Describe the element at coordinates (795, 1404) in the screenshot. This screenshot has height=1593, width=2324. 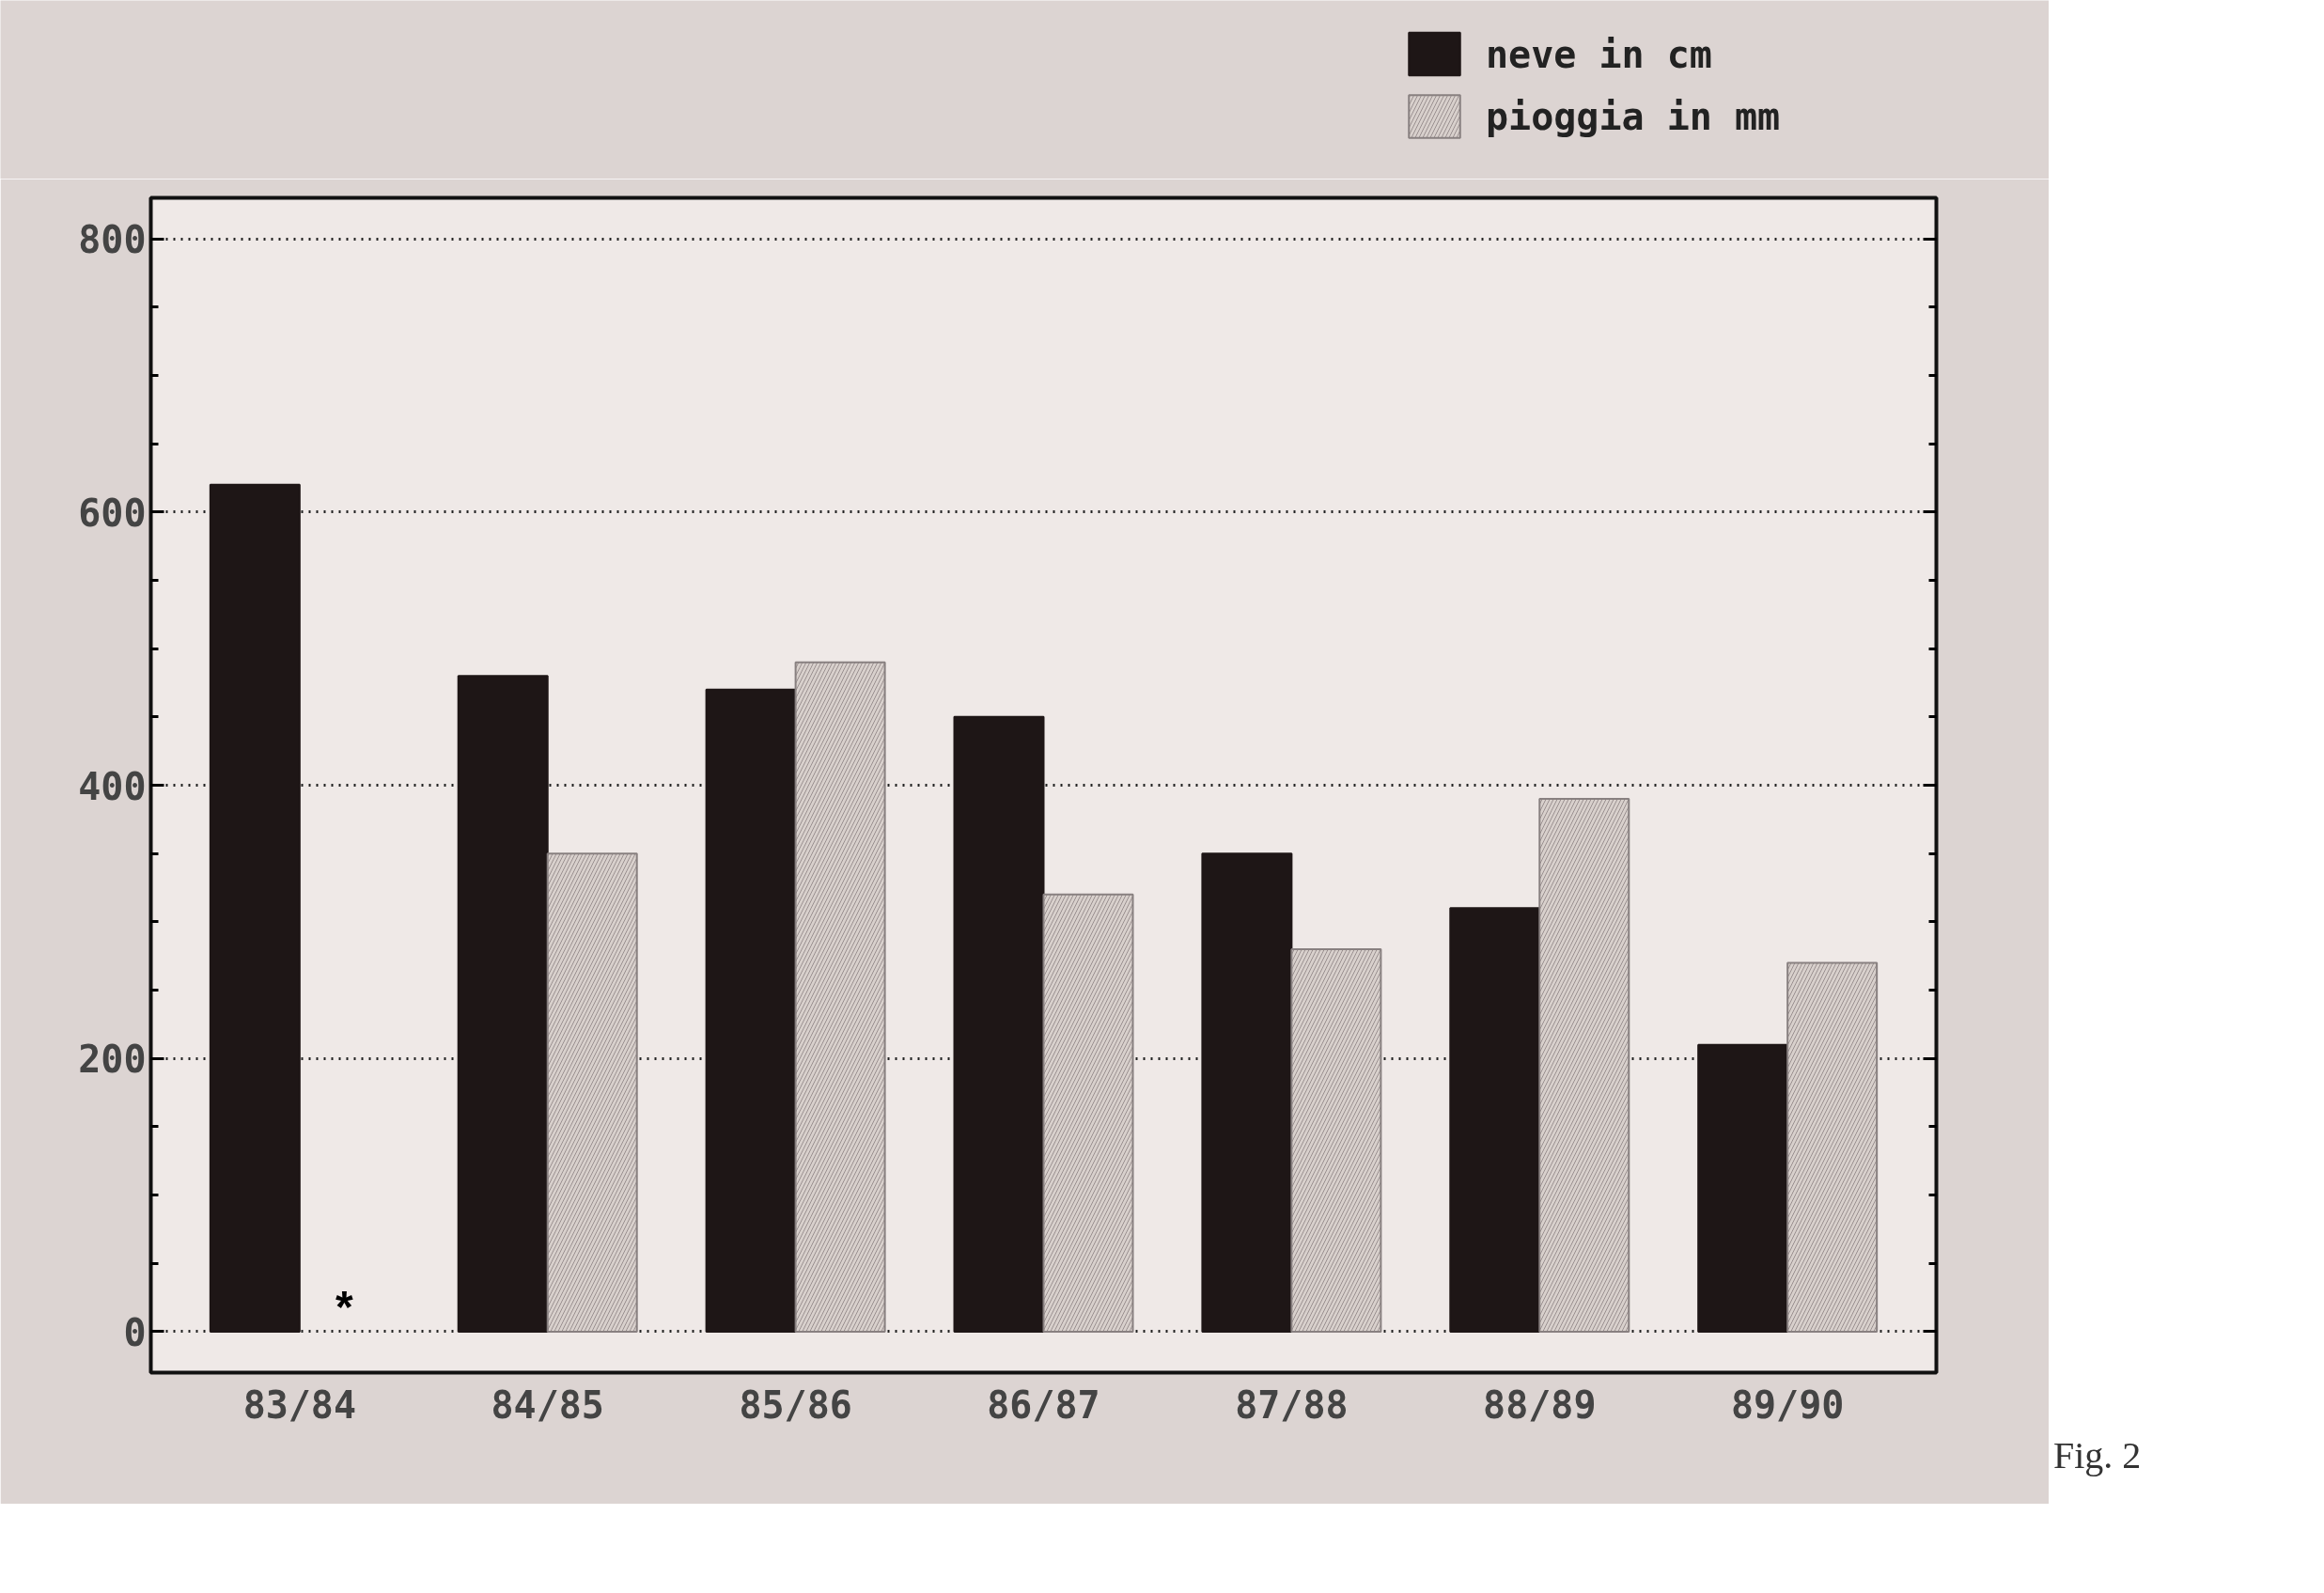
I see `x-tick-label: 85/86` at that location.